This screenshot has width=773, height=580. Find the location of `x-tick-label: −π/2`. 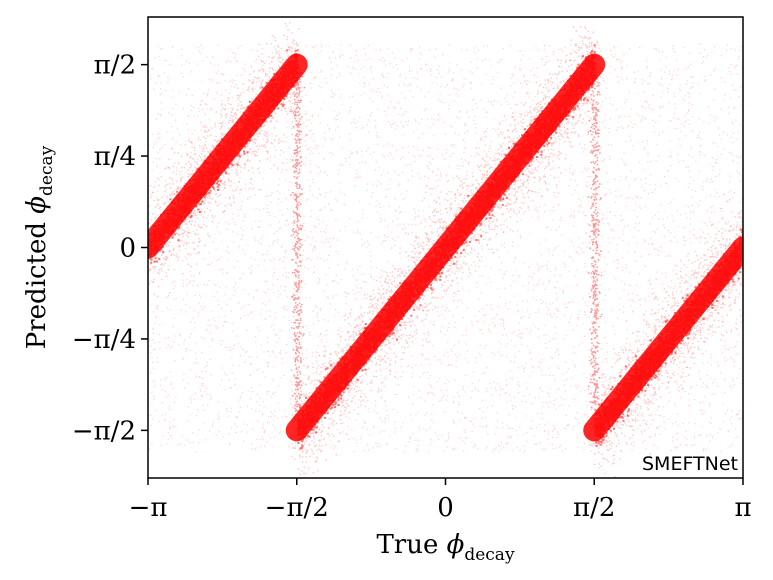

x-tick-label: −π/2 is located at coordinates (297, 508).